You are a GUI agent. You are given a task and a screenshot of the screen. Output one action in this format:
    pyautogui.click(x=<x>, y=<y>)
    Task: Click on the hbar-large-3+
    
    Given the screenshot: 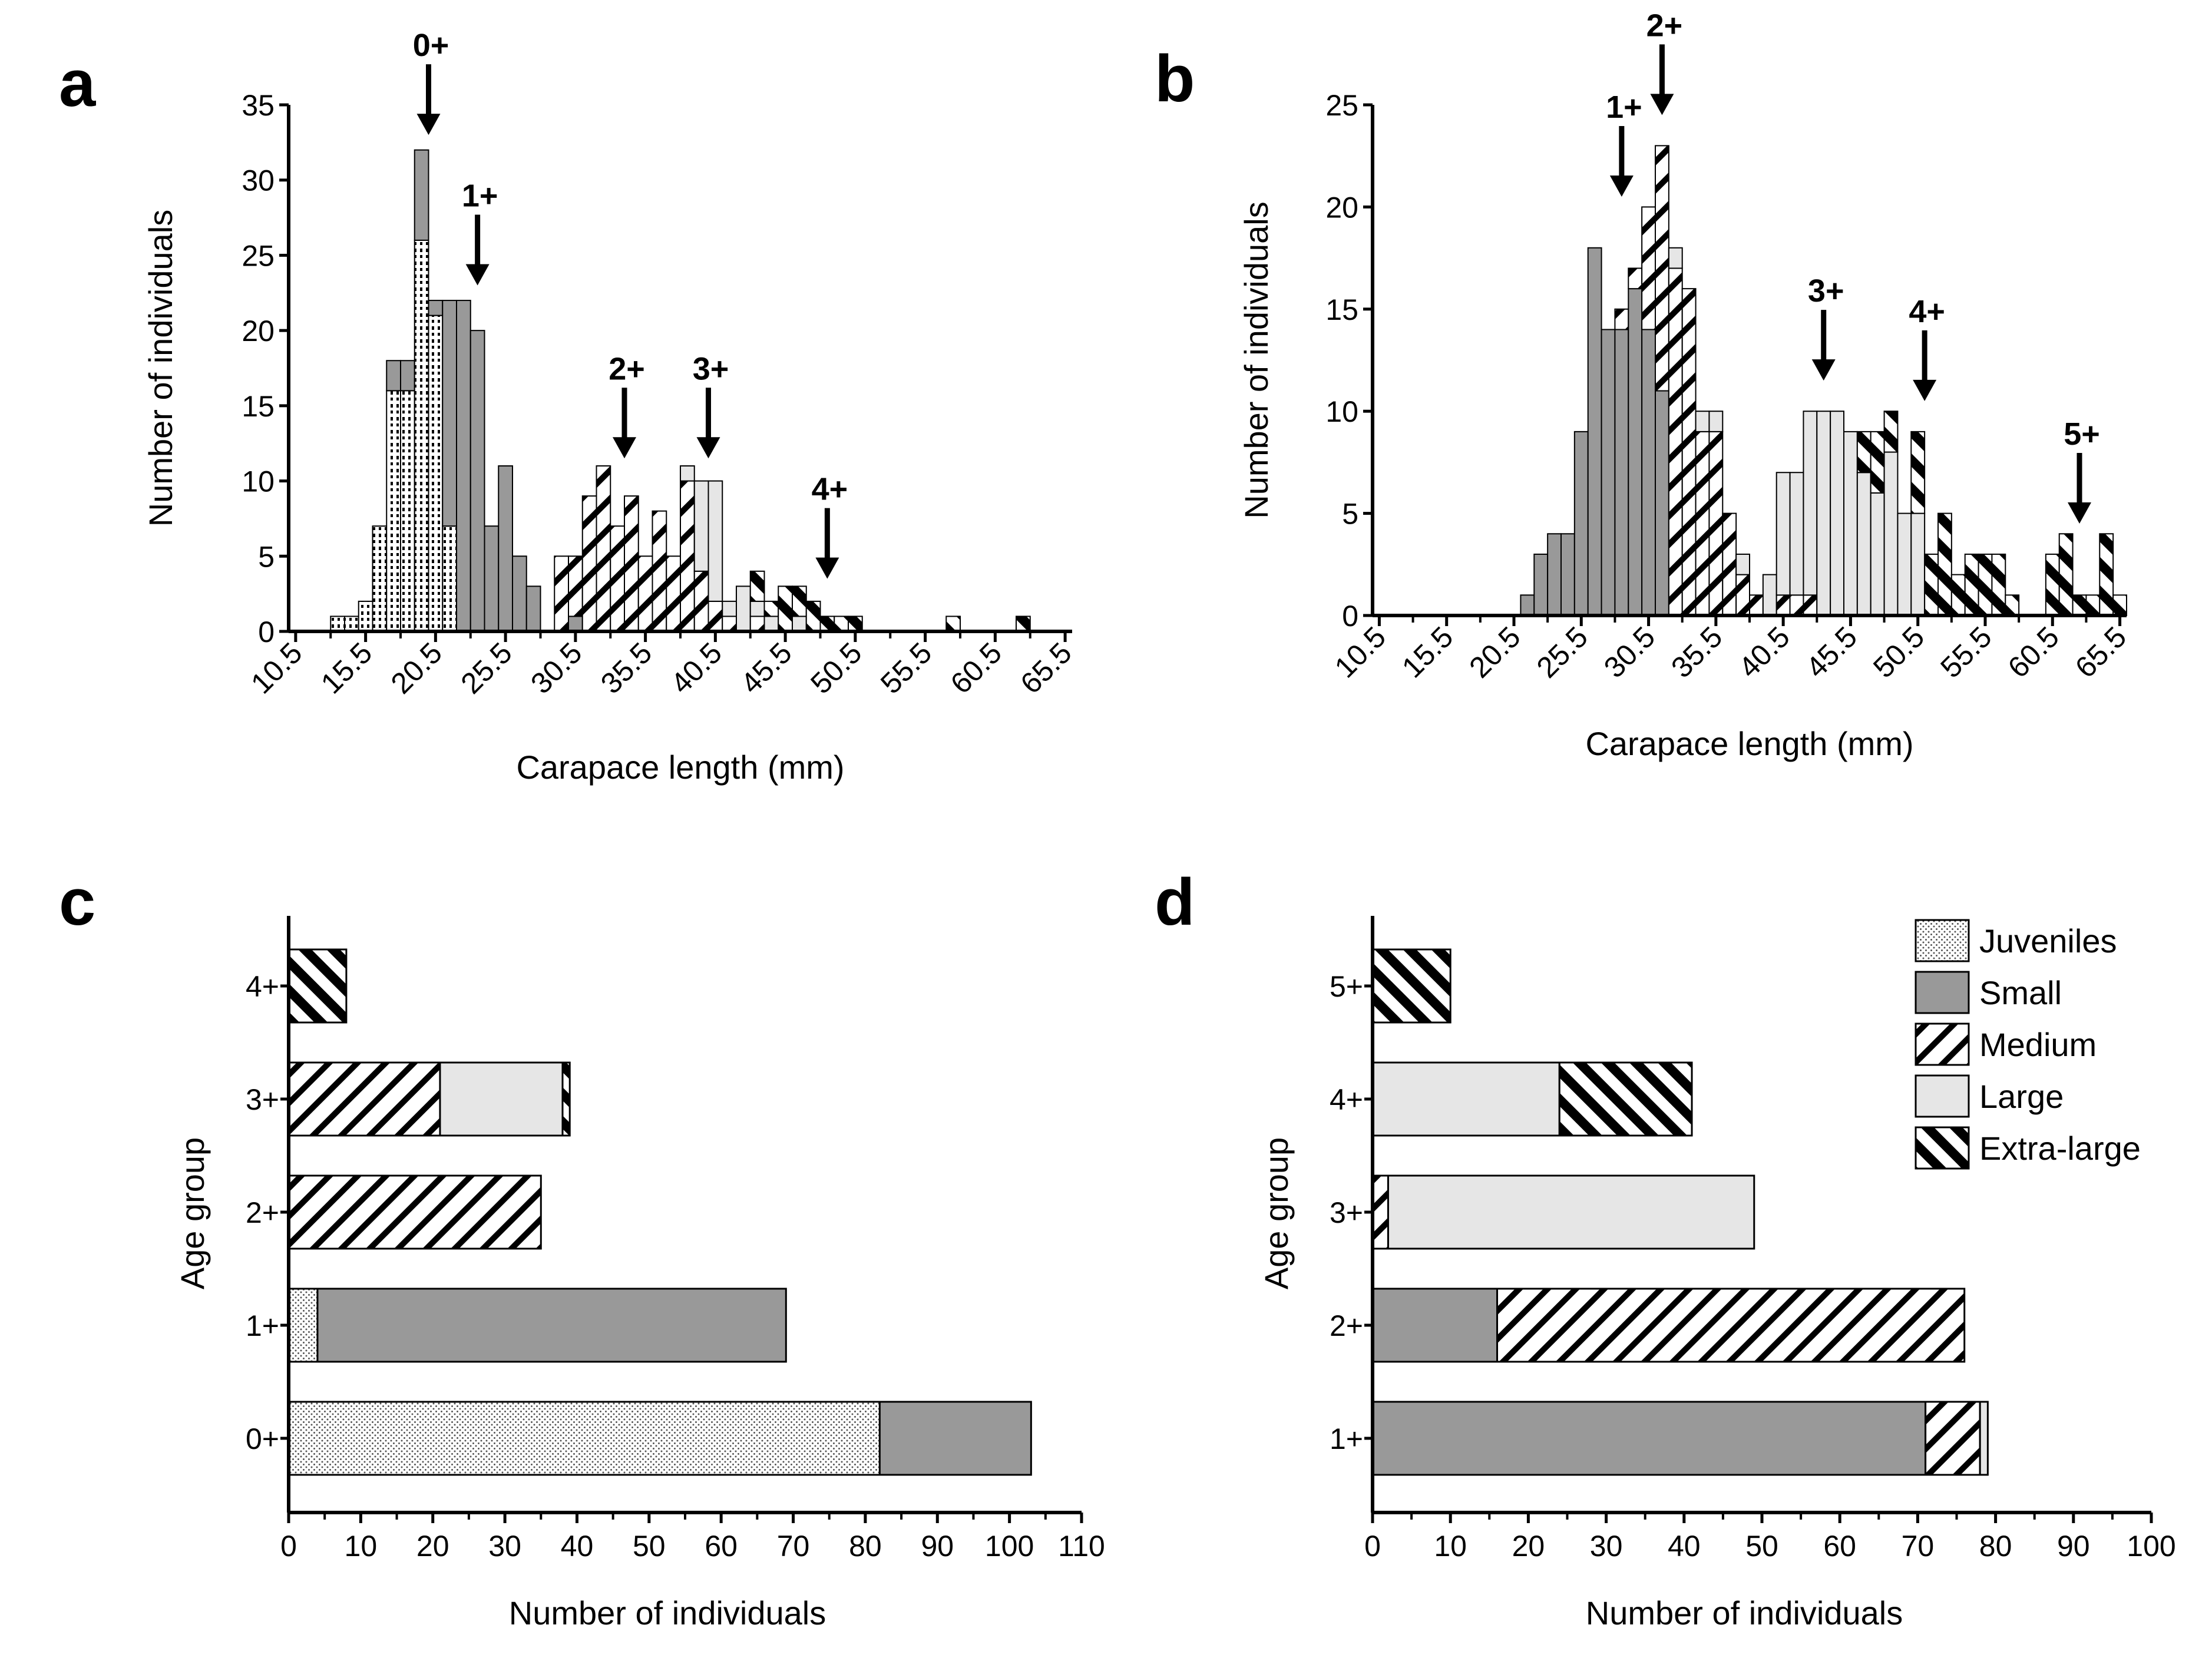 What is the action you would take?
    pyautogui.click(x=501, y=1099)
    